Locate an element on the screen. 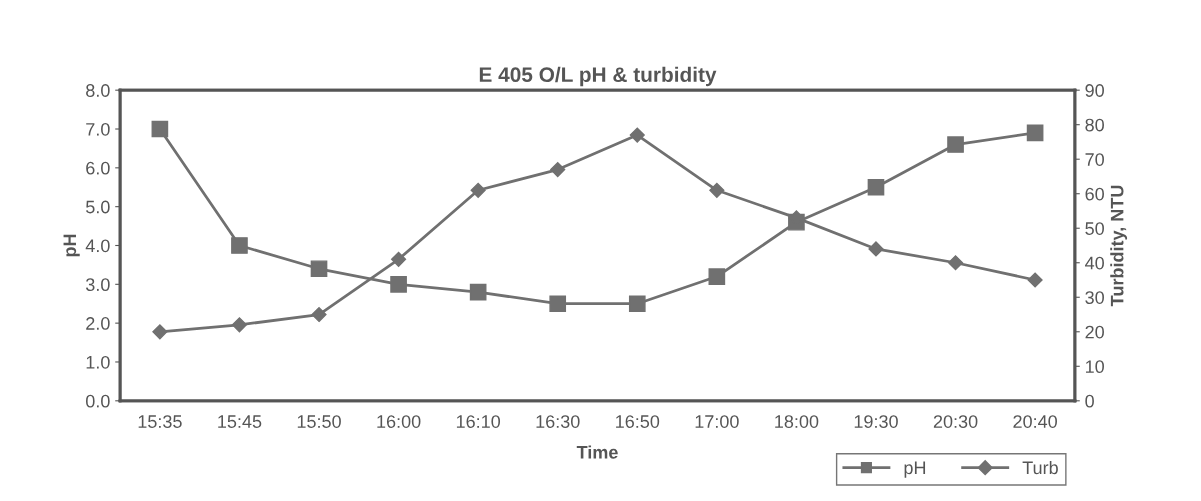  y2-tick-label: 80 is located at coordinates (1094, 125).